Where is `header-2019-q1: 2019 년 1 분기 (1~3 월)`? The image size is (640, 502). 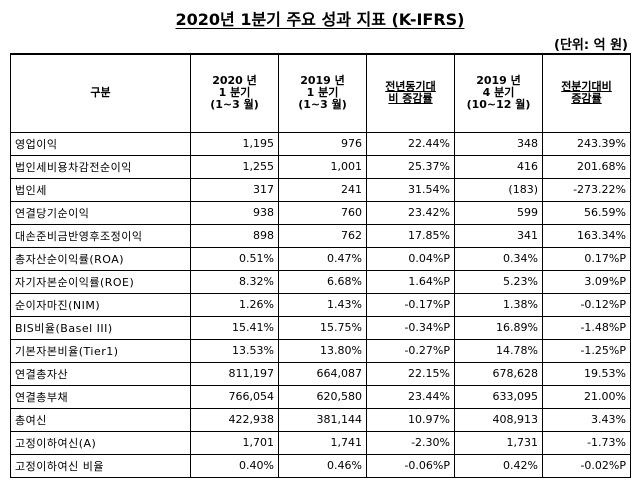
header-2019-q1: 2019 년 1 분기 (1~3 월) is located at coordinates (322, 93).